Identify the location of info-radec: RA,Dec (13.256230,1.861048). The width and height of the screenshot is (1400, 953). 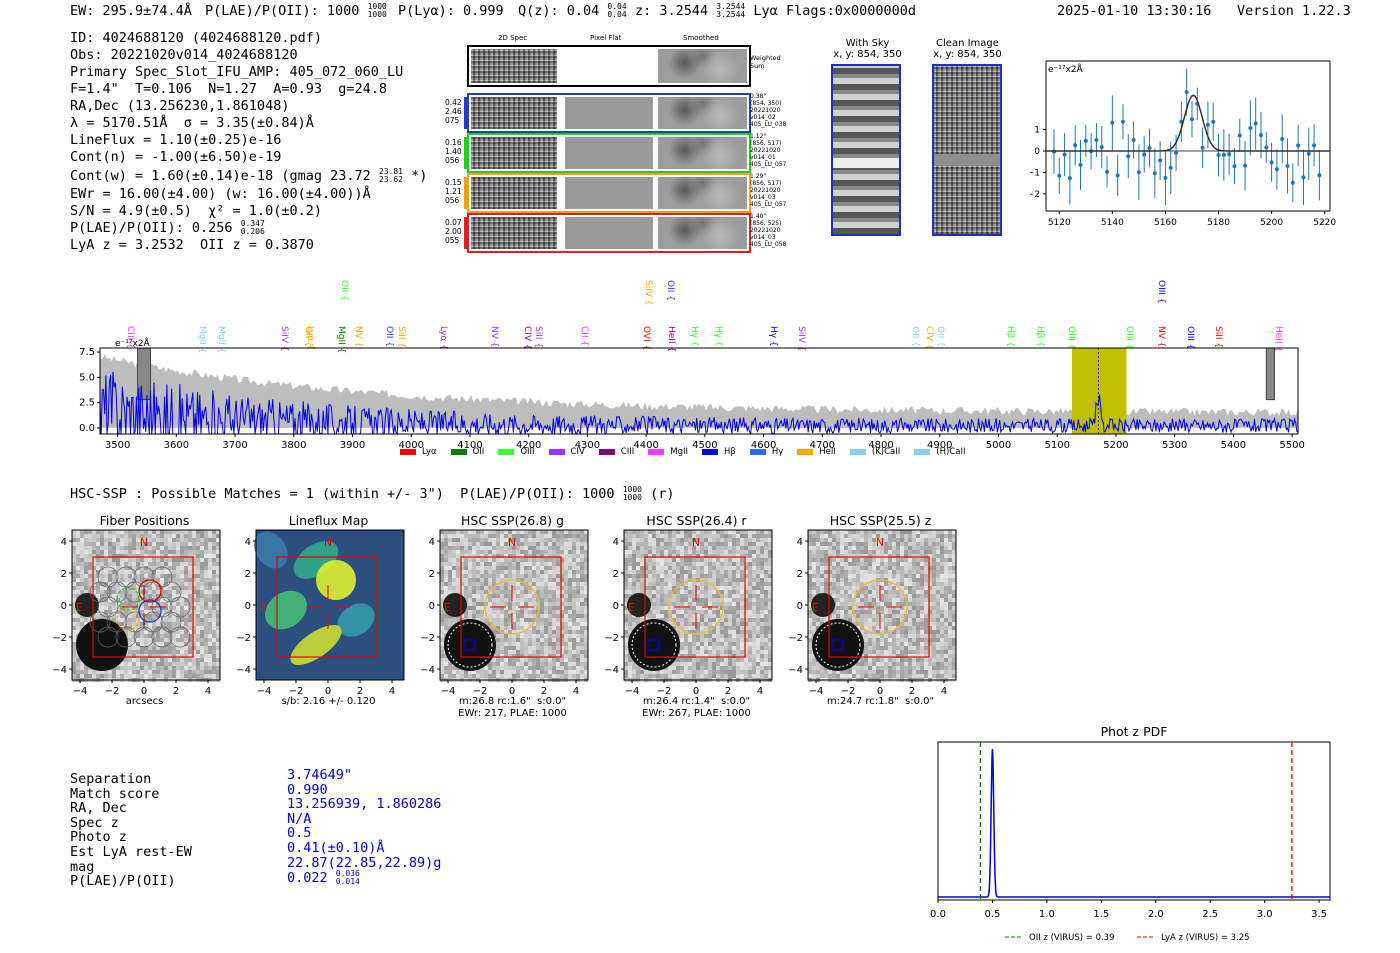
(180, 106).